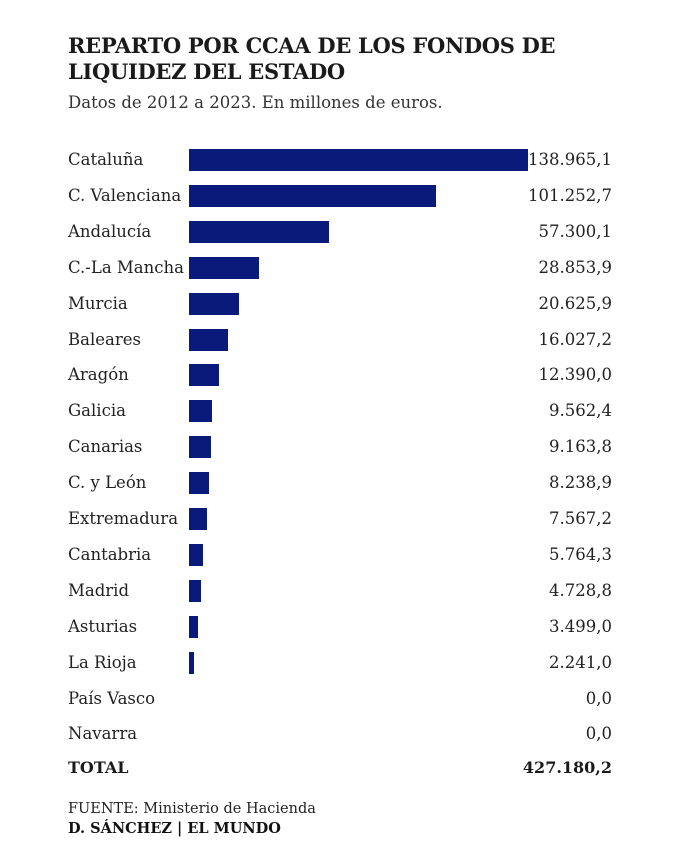 Image resolution: width=690 pixels, height=852 pixels. I want to click on total-row: TOTAL 427.180,2, so click(345, 767).